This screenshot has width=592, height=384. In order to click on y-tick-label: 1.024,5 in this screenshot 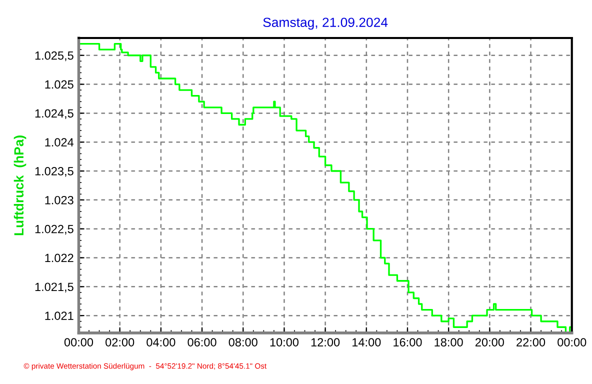, I will do `click(54, 114)`.